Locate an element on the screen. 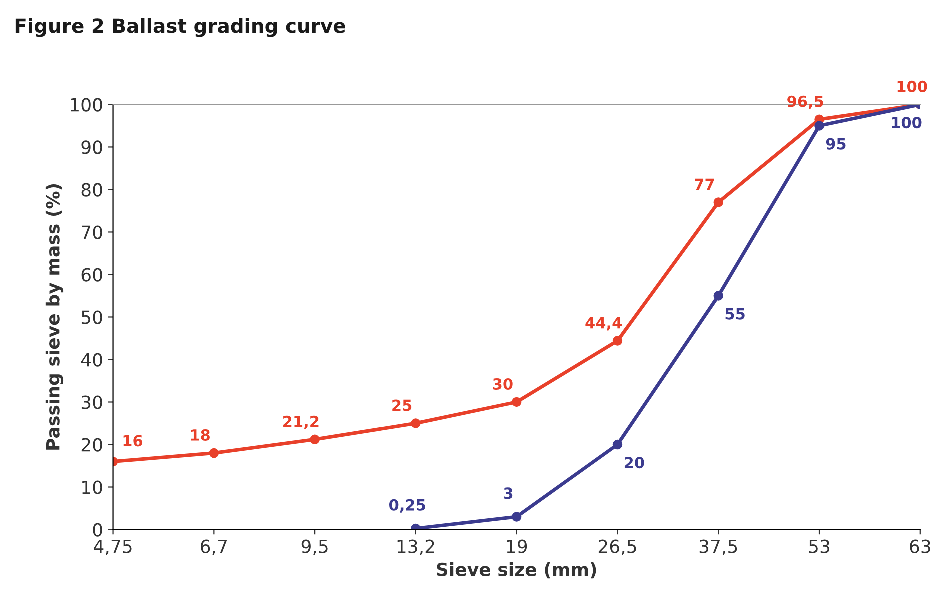 This screenshot has height=616, width=944. data-label: 96,5 is located at coordinates (806, 103).